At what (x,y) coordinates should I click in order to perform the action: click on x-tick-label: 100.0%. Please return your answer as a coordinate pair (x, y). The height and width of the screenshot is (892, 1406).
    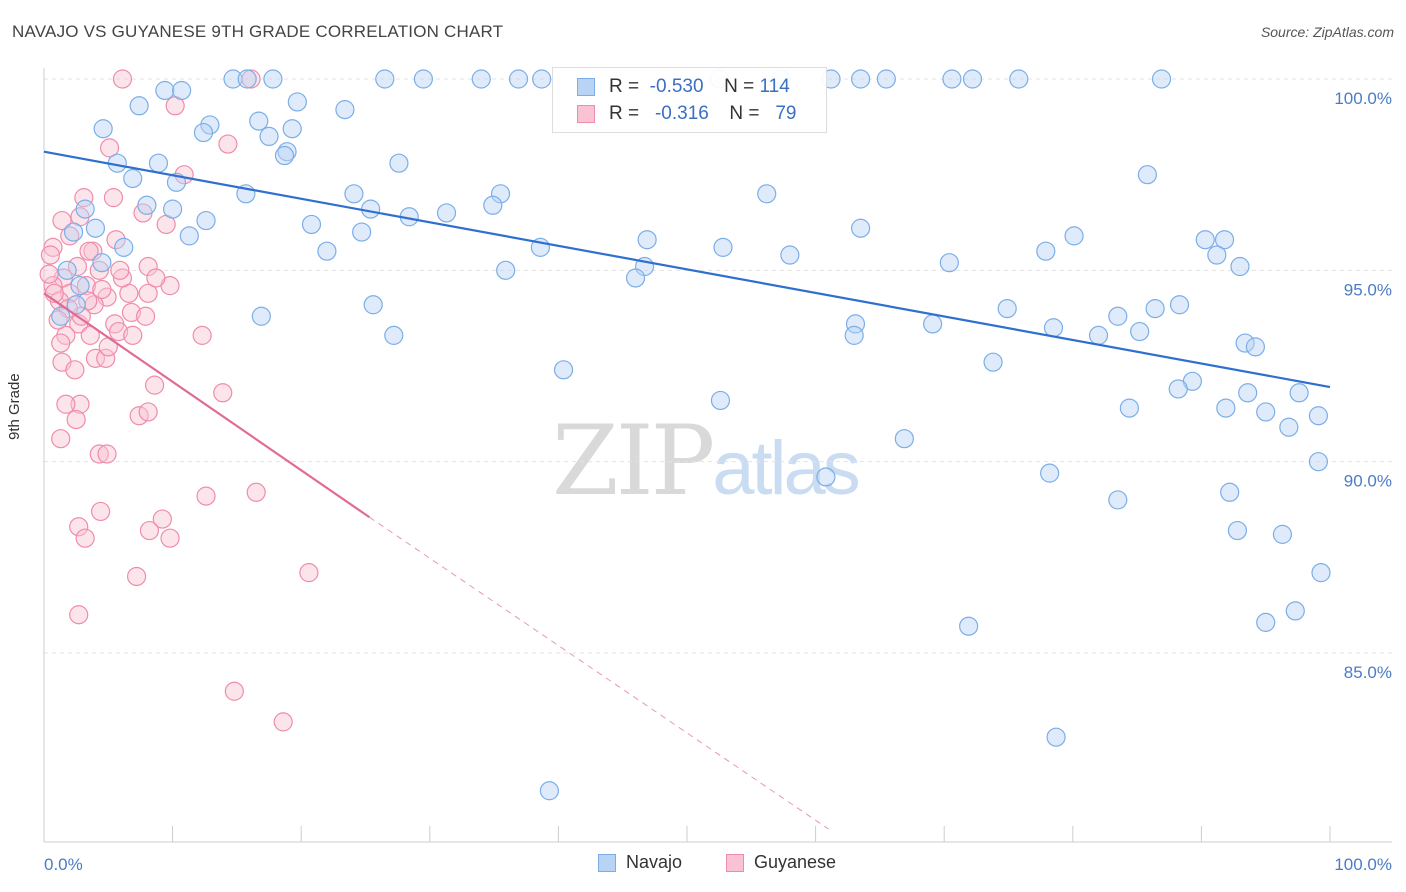
    Looking at the image, I should click on (1363, 864).